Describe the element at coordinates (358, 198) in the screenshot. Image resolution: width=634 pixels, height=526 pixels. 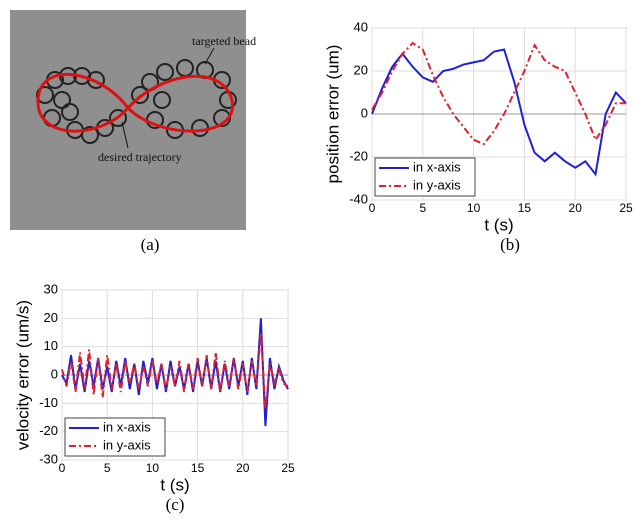
I see `y-tick-label: -40` at that location.